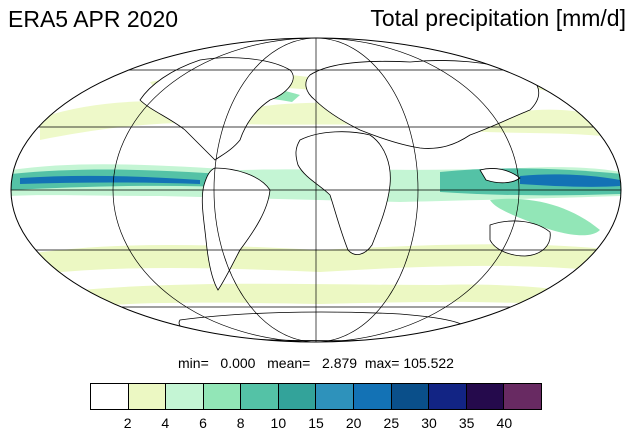 The image size is (632, 439). Describe the element at coordinates (343, 193) in the screenshot. I see `africa` at that location.